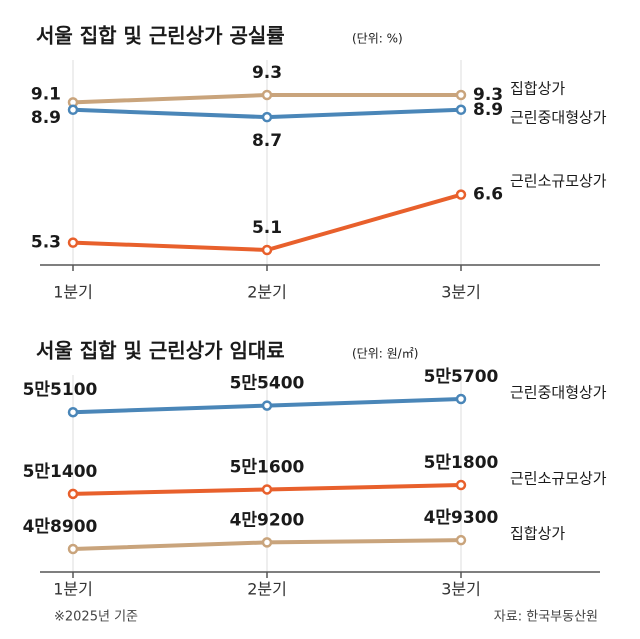 This screenshot has width=640, height=639. I want to click on value-label: 9.1, so click(46, 94).